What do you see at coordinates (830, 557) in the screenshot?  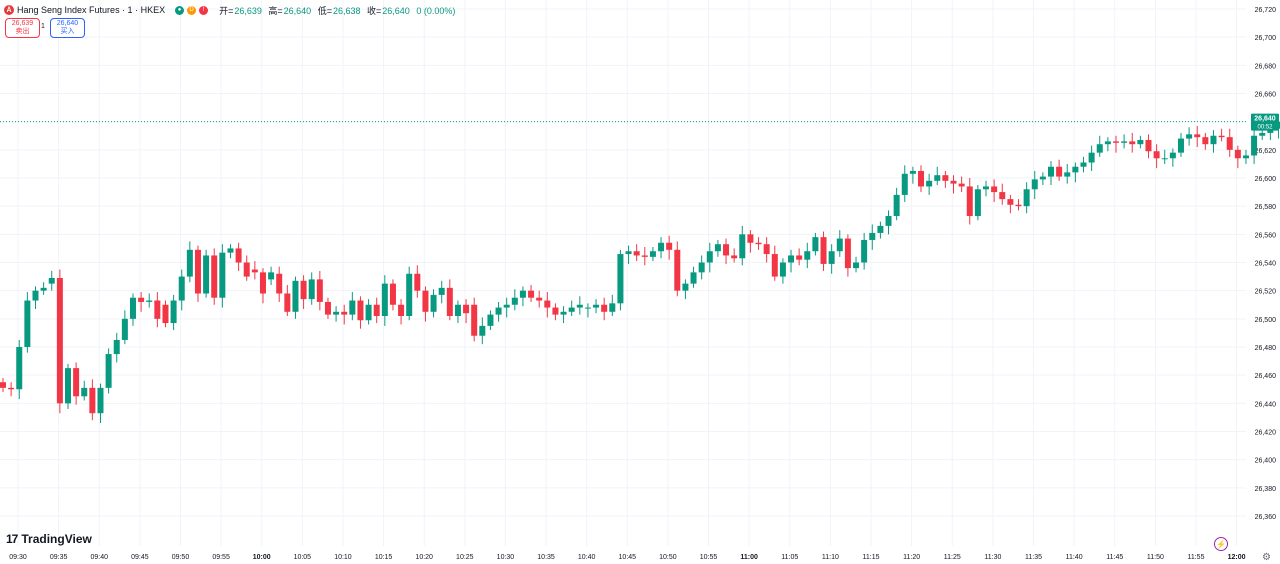 I see `time-tick-label: 11:10` at bounding box center [830, 557].